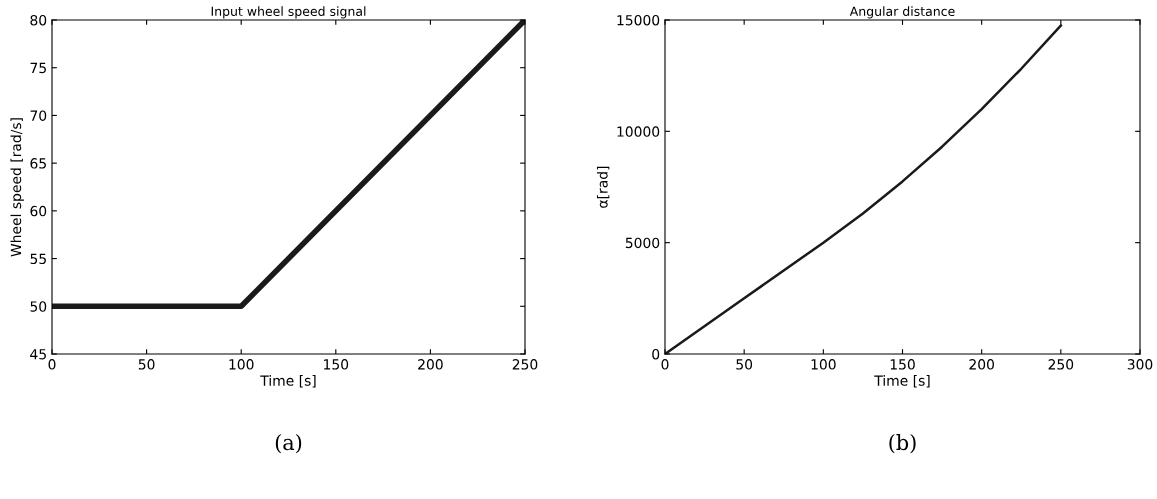 This screenshot has height=499, width=1157. I want to click on chart-title: Angular distance, so click(902, 12).